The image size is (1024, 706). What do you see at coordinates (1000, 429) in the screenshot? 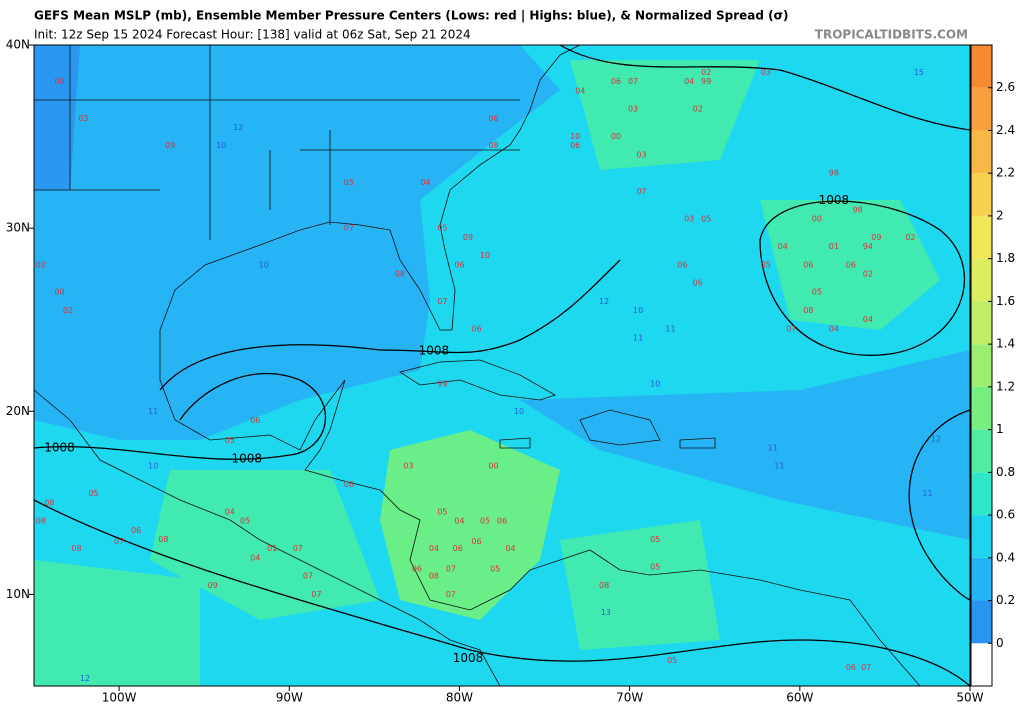
I see `colorbar-tick-label: 1` at bounding box center [1000, 429].